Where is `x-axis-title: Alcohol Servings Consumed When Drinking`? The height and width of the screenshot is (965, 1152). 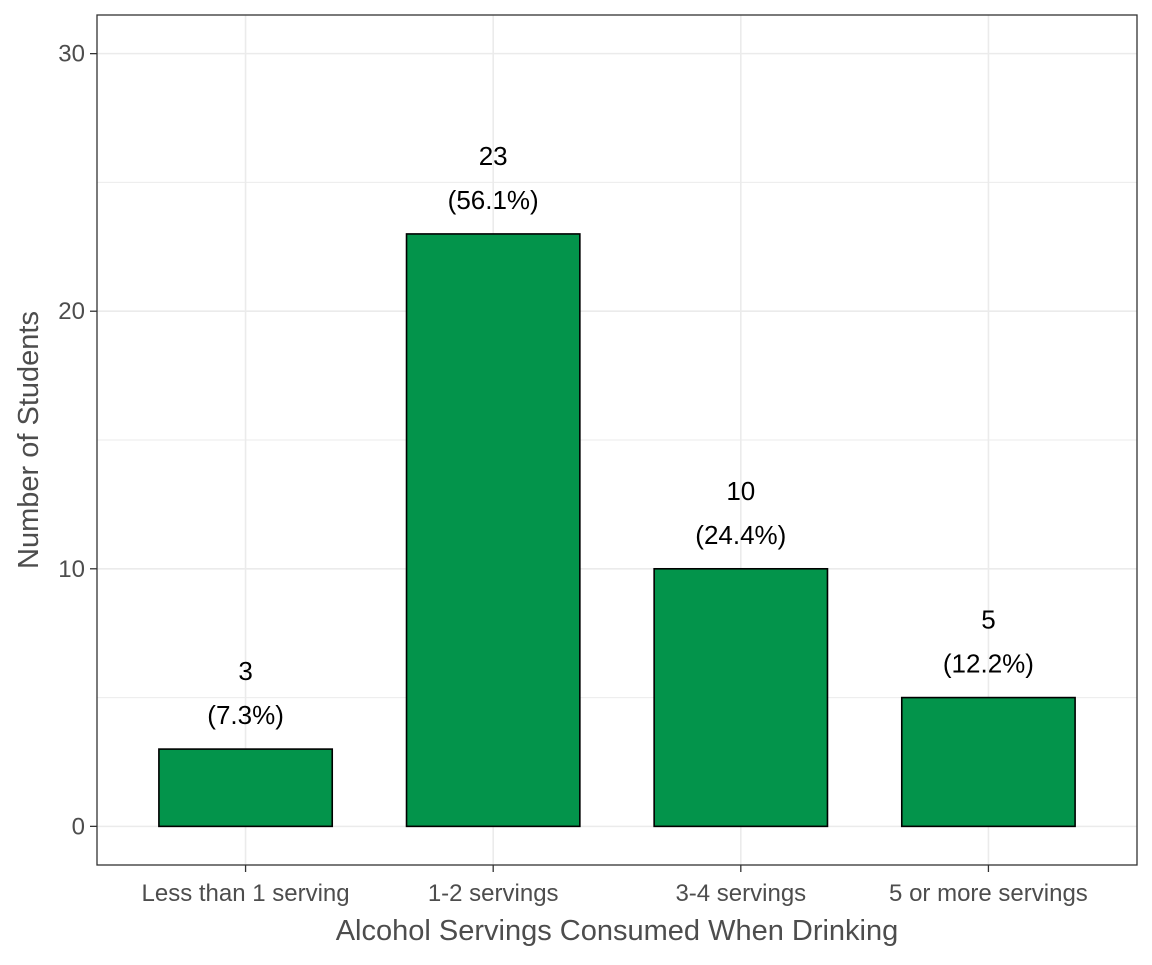
x-axis-title: Alcohol Servings Consumed When Drinking is located at coordinates (617, 931).